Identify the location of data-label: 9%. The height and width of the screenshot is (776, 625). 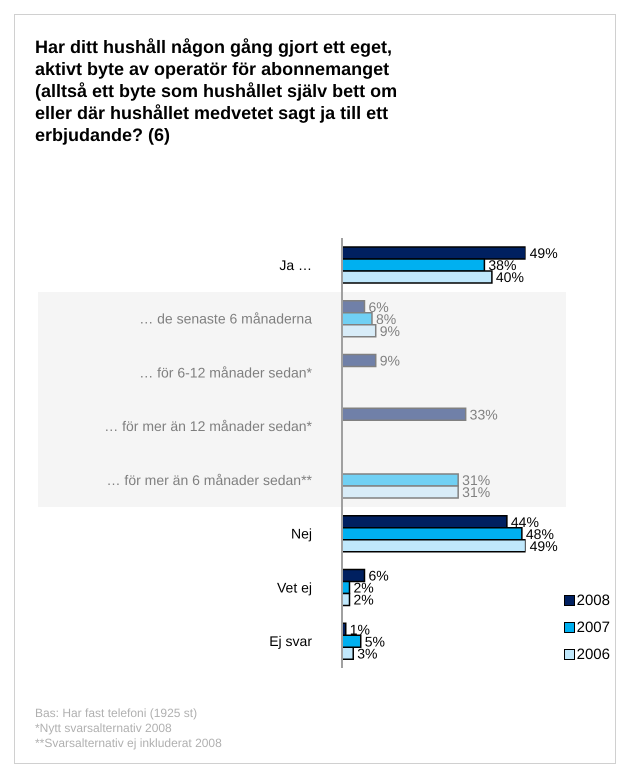
(390, 360).